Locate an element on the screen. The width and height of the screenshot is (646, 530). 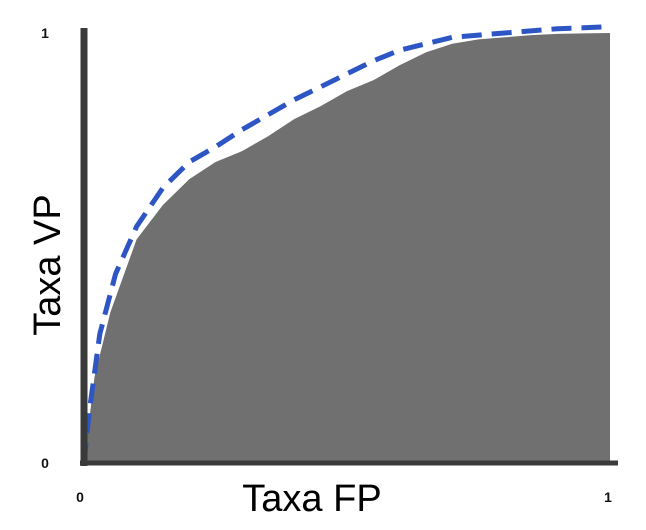
x-axis-label: Taxa FP is located at coordinates (311, 499).